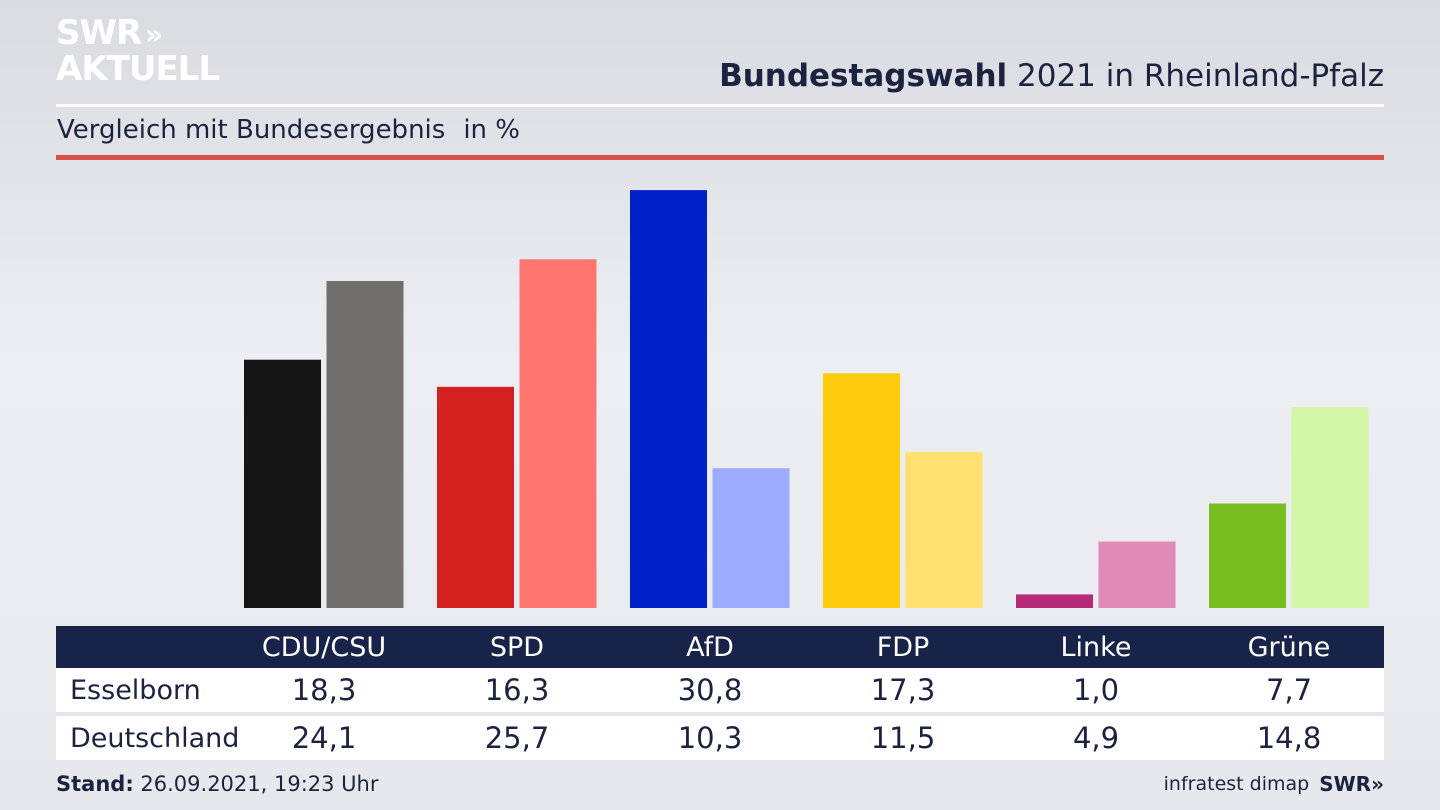 This screenshot has width=1440, height=810. What do you see at coordinates (1289, 690) in the screenshot?
I see `table-cell: 7,7` at bounding box center [1289, 690].